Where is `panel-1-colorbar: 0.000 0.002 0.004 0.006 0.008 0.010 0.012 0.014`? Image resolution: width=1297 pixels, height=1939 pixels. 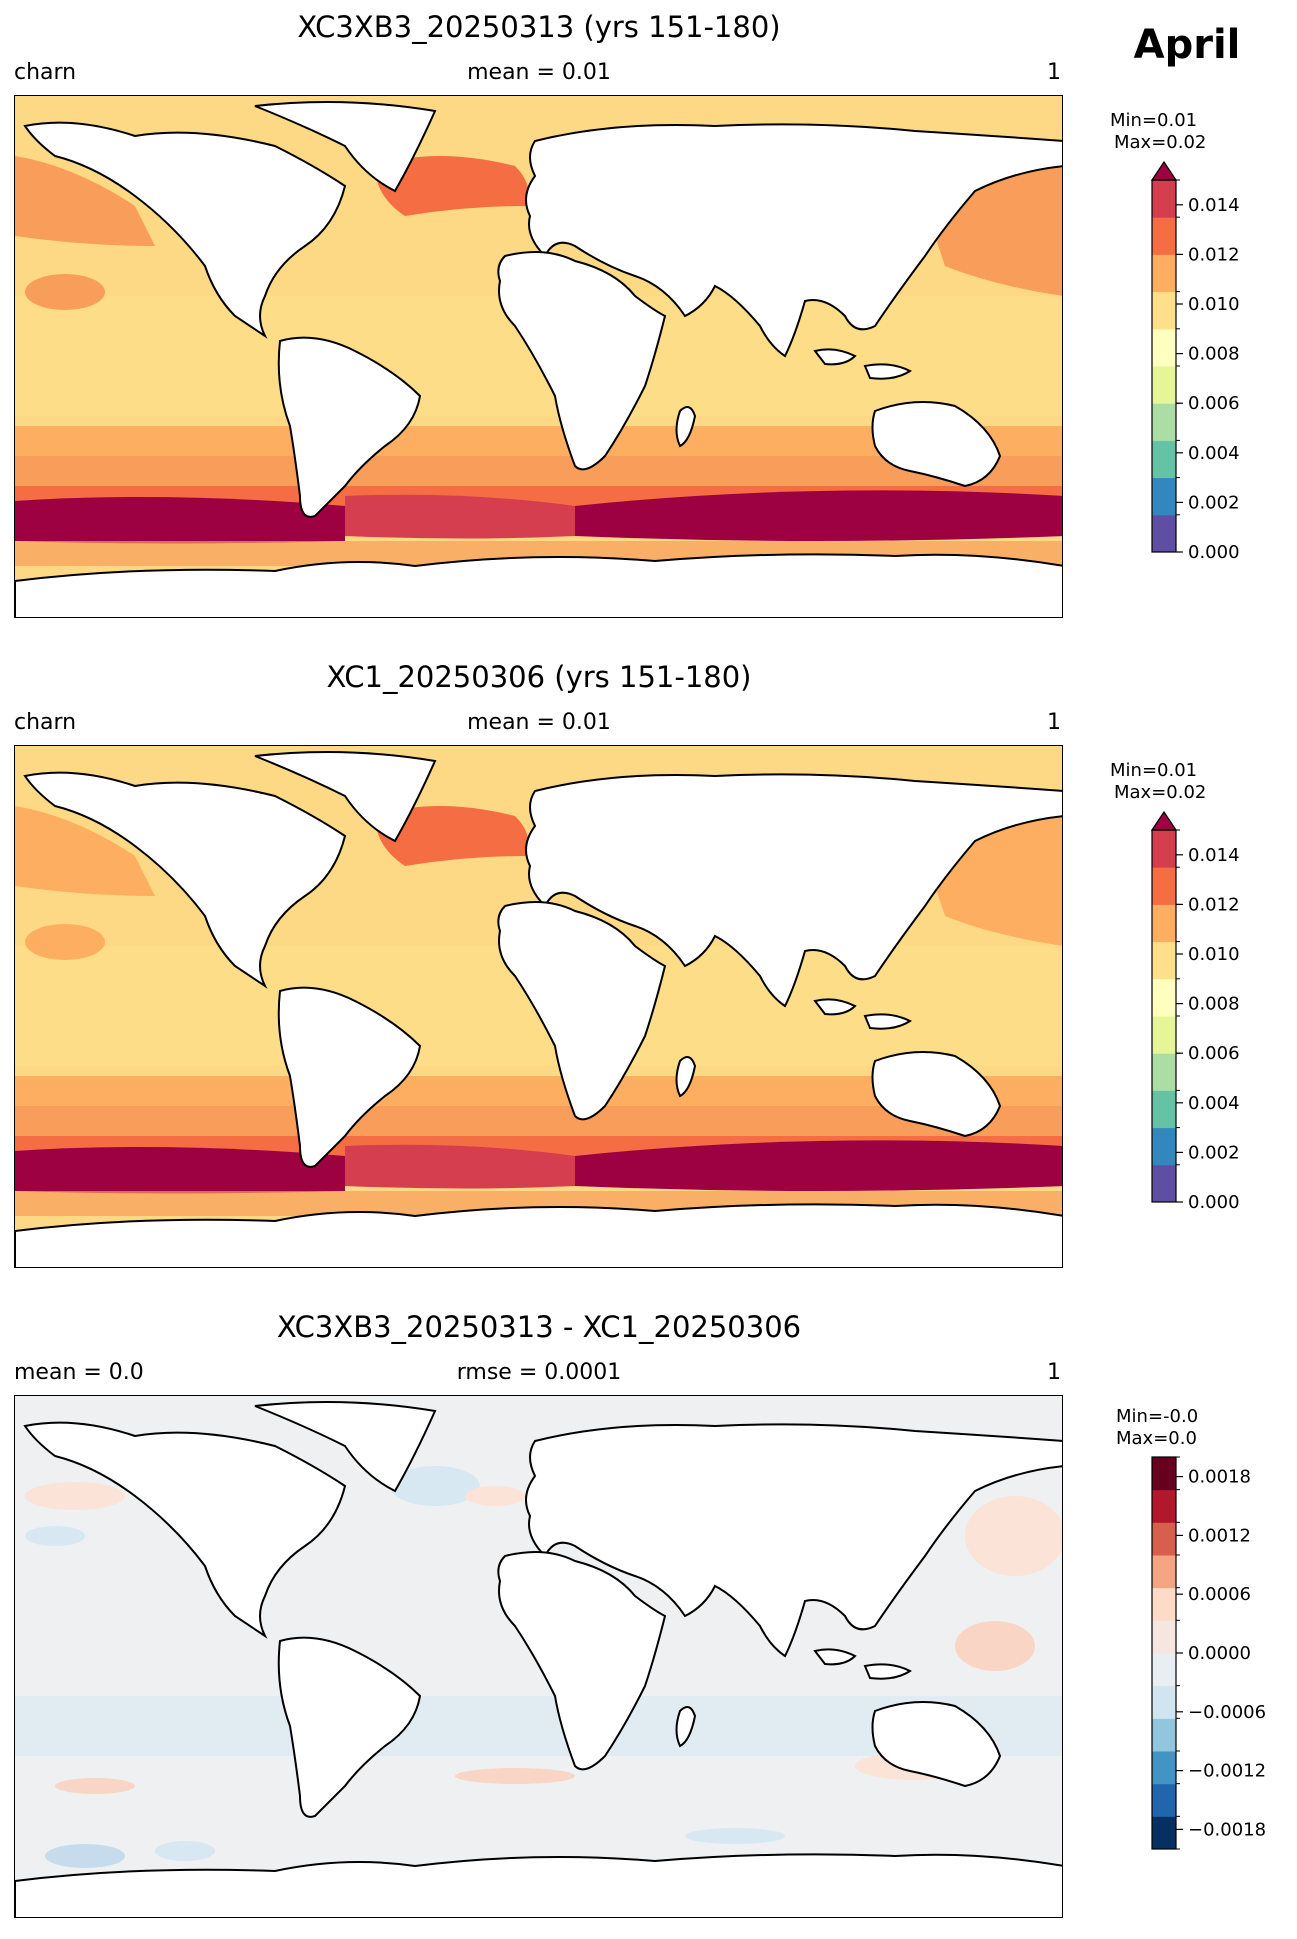 panel-1-colorbar: 0.000 0.002 0.004 0.006 0.008 0.010 0.012 0.014 is located at coordinates (1195, 361).